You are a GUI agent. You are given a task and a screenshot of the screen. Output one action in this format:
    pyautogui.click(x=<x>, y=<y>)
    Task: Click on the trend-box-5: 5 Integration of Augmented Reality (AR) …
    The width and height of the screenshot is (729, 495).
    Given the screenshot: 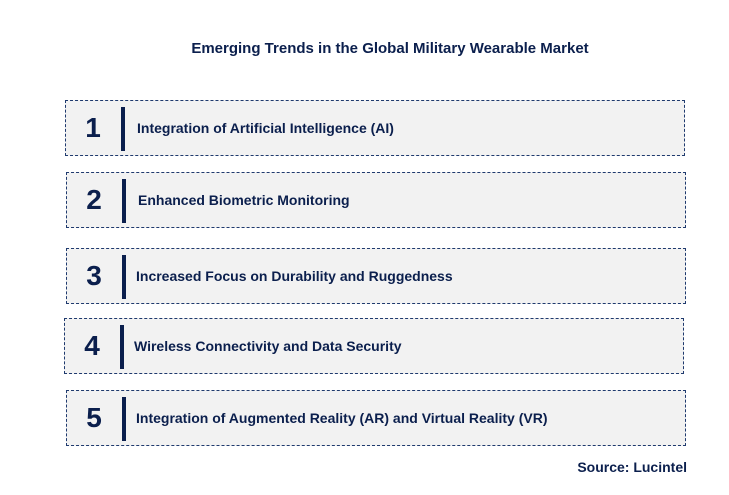 What is the action you would take?
    pyautogui.click(x=376, y=418)
    